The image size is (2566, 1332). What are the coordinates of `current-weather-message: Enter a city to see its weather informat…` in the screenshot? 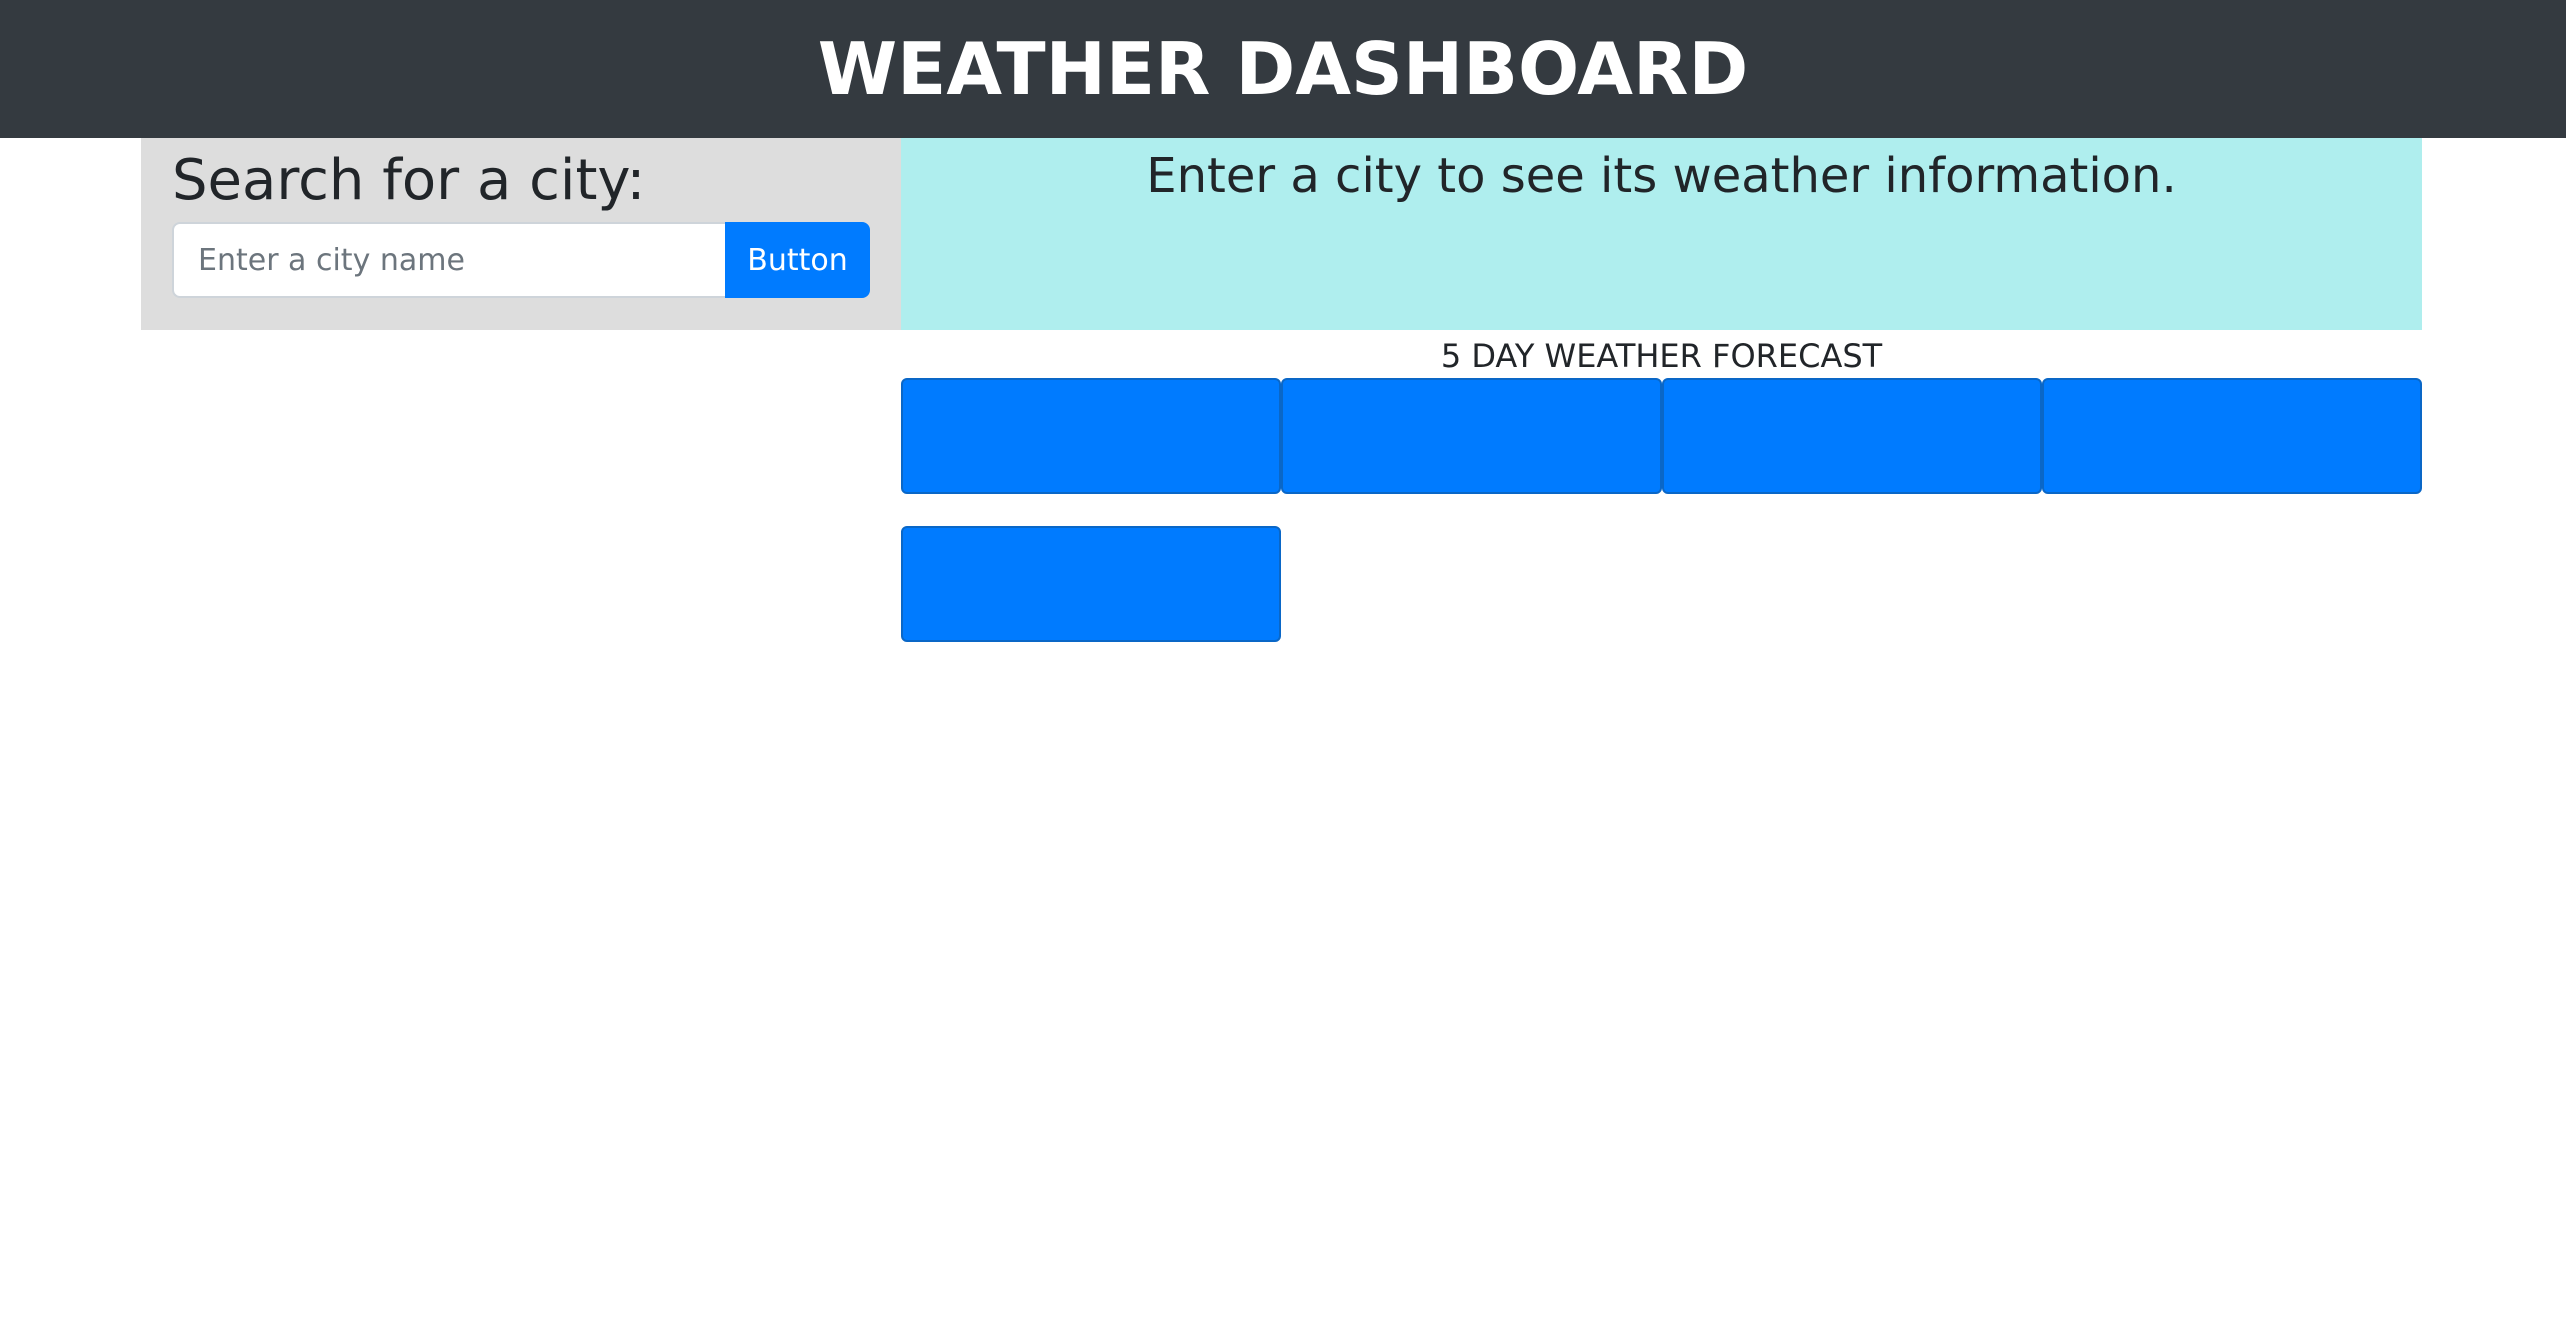 It's located at (1661, 176).